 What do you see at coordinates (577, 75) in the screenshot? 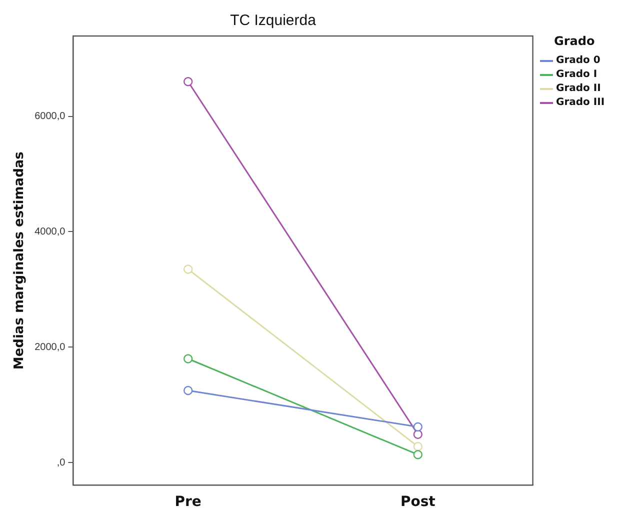
I see `legend-label: Grado I` at bounding box center [577, 75].